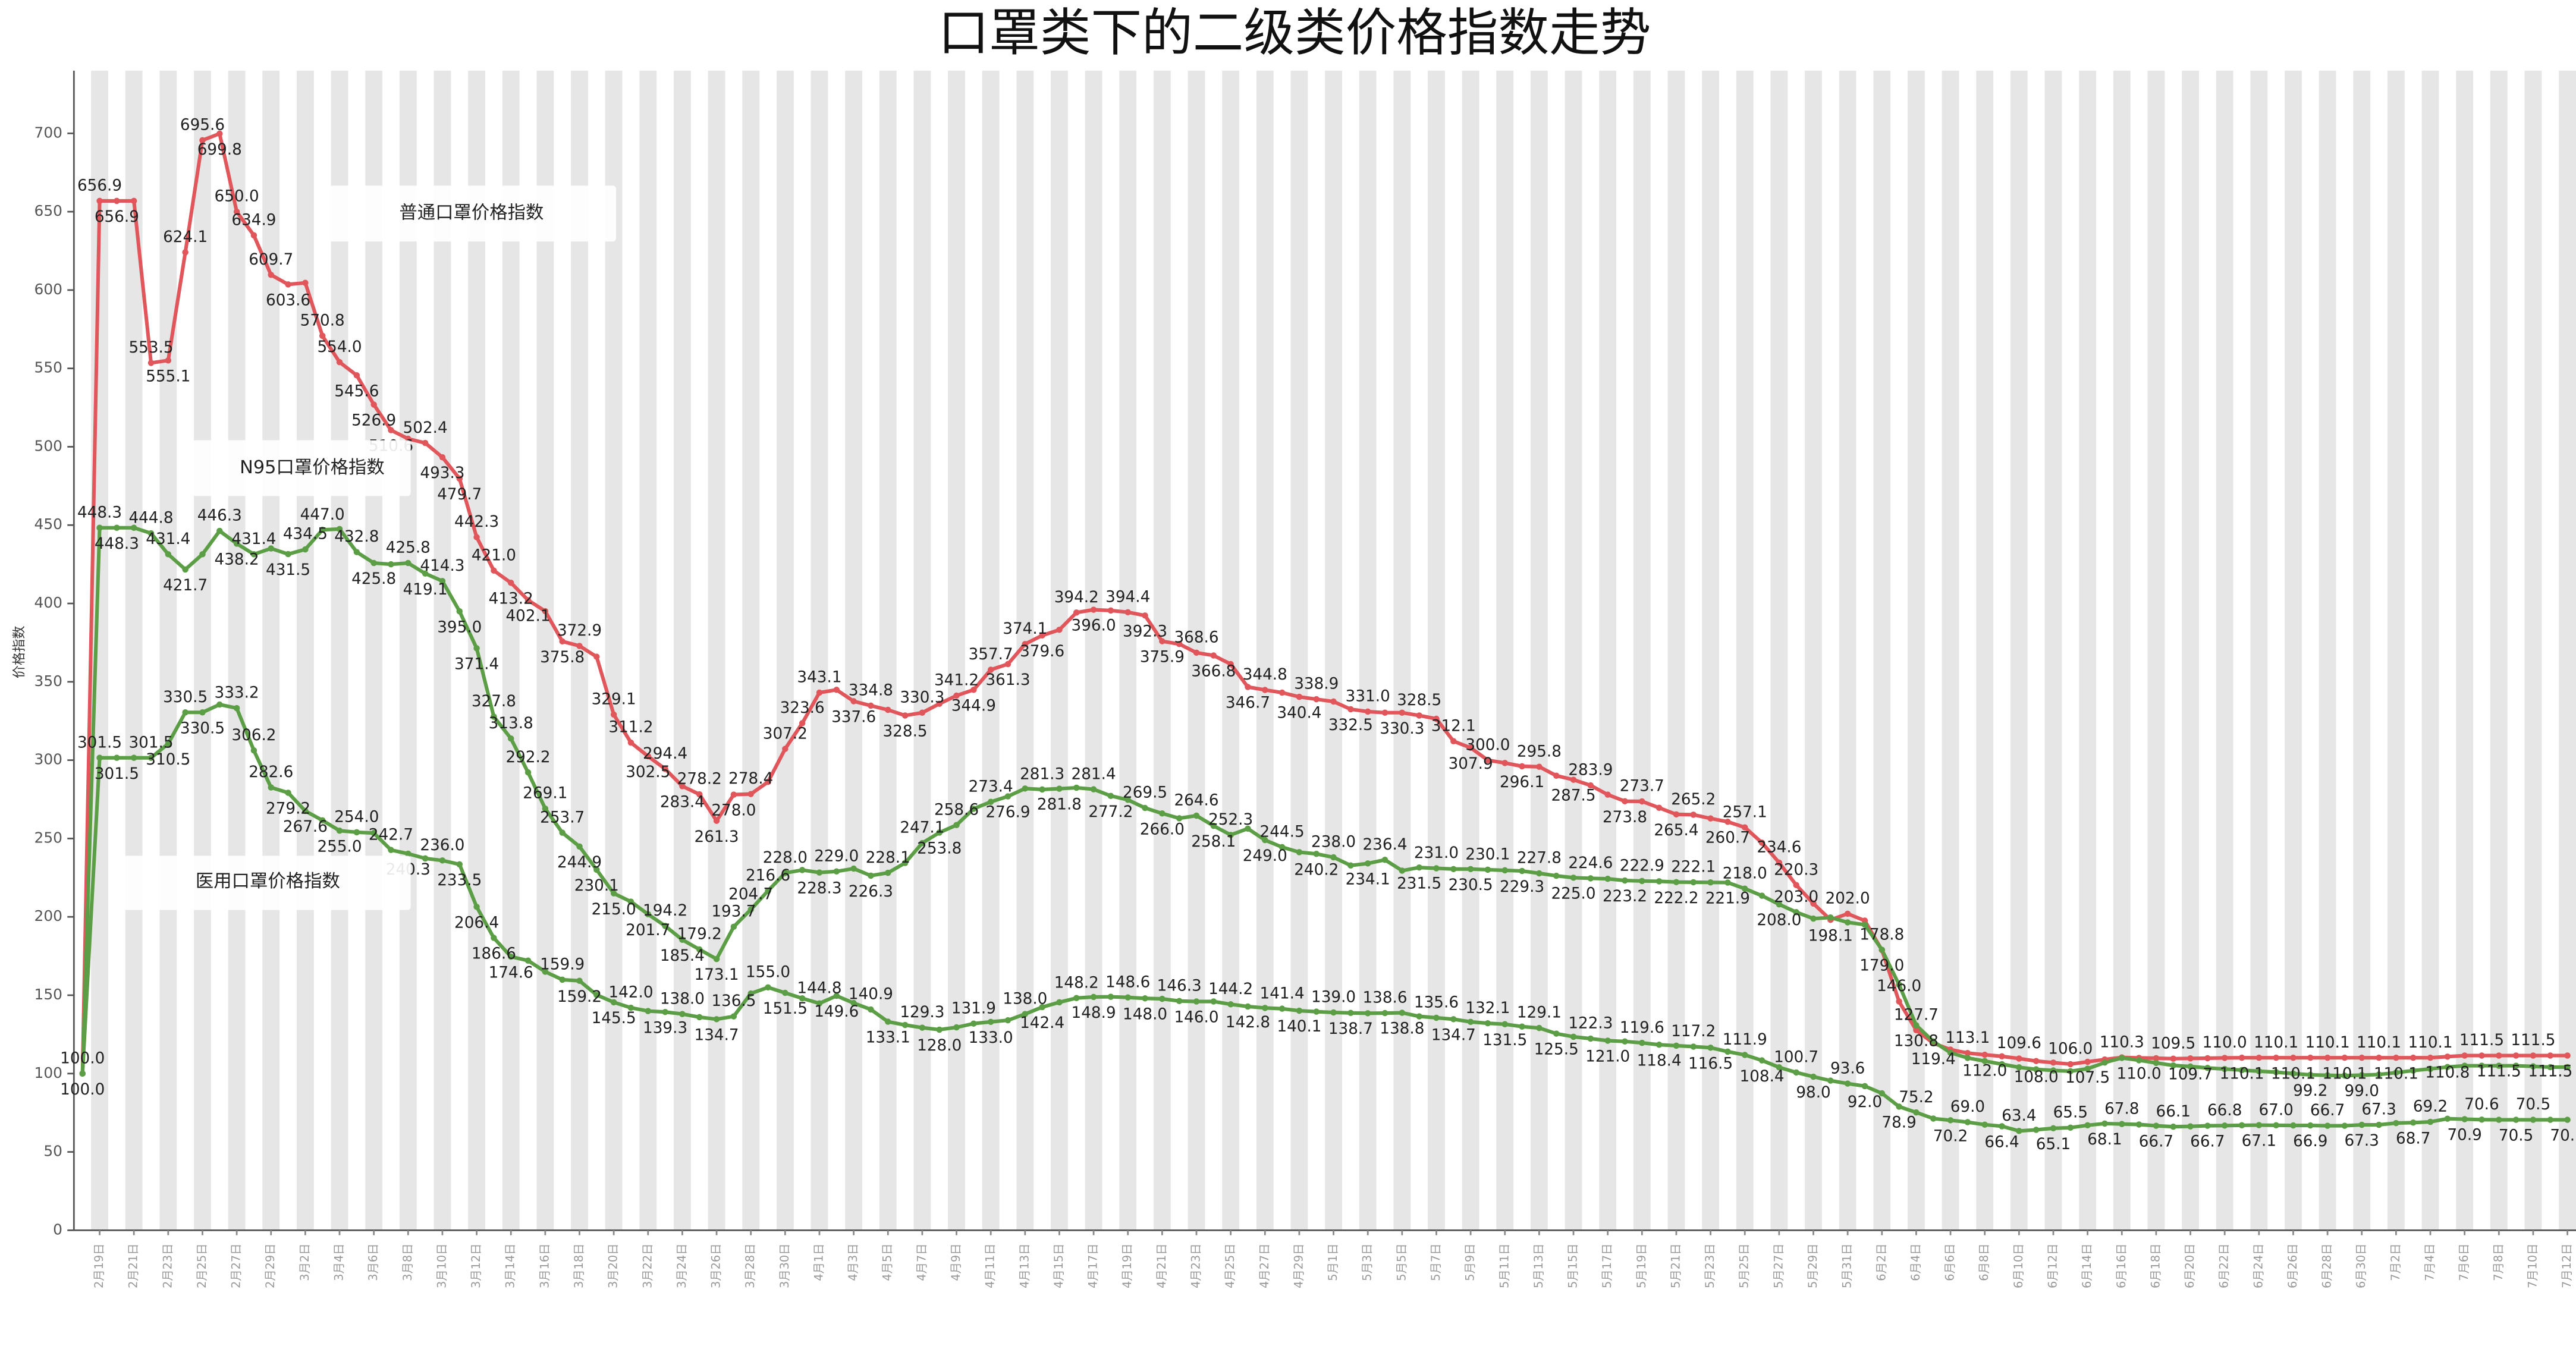  Describe the element at coordinates (836, 856) in the screenshot. I see `data-label: 229.0` at that location.